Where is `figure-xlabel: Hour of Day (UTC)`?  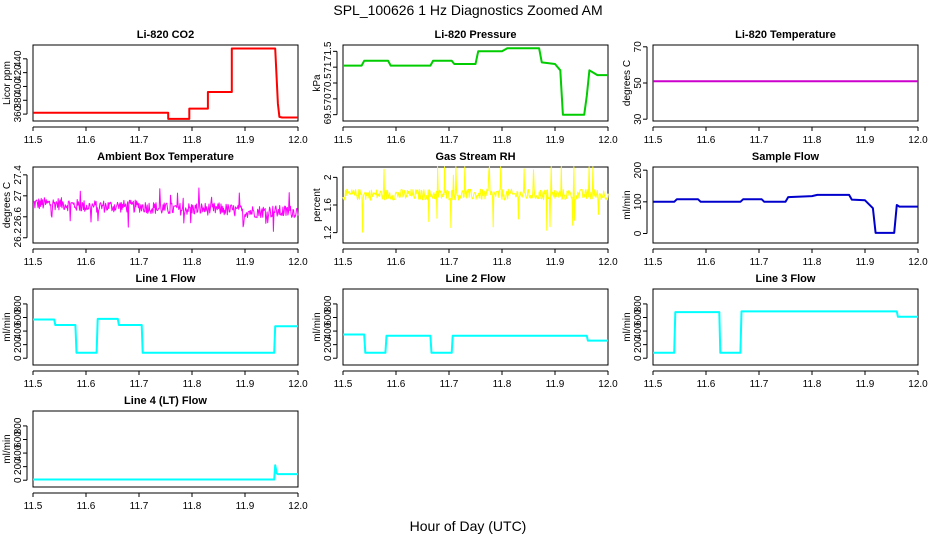
figure-xlabel: Hour of Day (UTC) is located at coordinates (468, 526).